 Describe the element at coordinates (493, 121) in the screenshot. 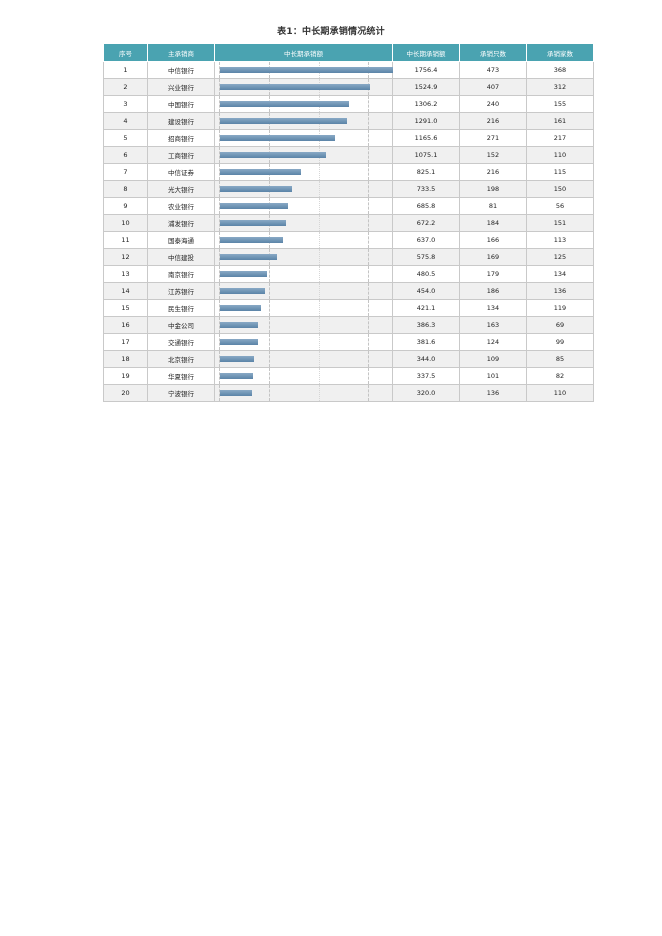

I see `cell-count: 216` at that location.